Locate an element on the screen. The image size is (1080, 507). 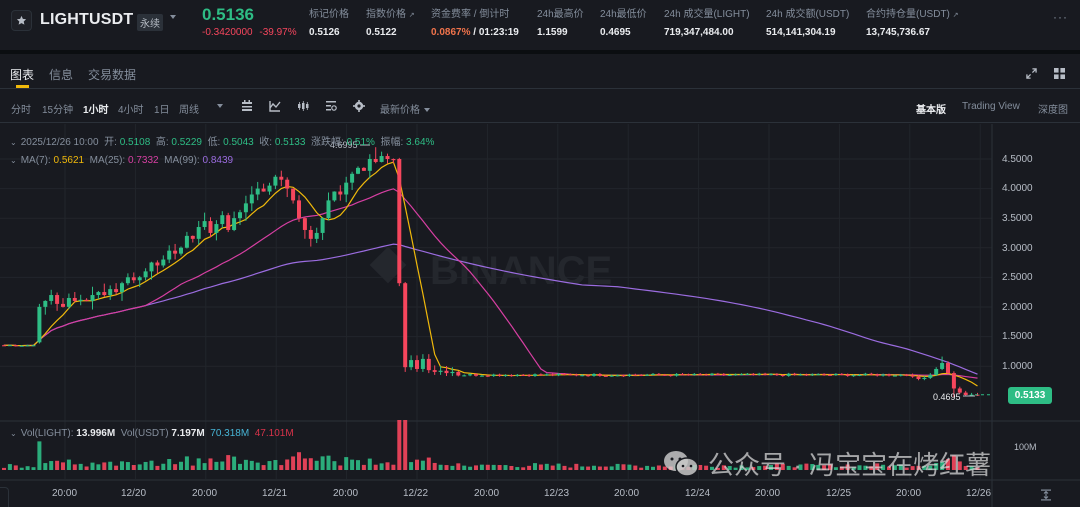
wechat-icon is located at coordinates (681, 463).